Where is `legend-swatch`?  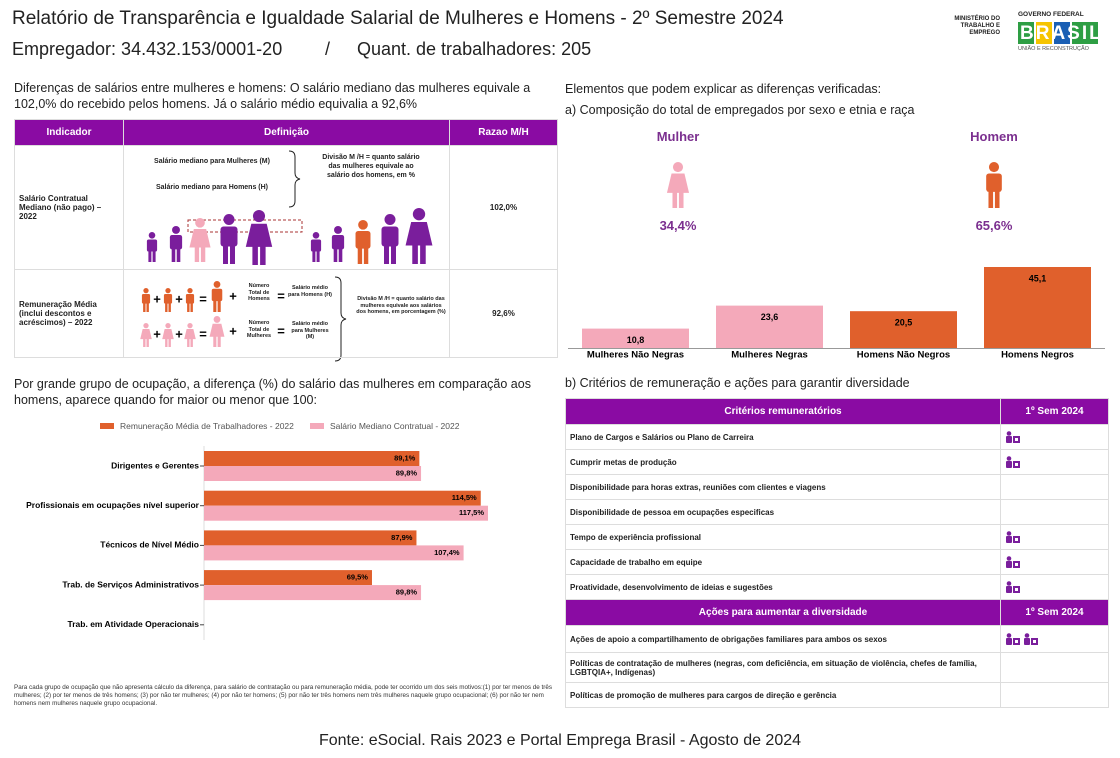
legend-swatch is located at coordinates (317, 426).